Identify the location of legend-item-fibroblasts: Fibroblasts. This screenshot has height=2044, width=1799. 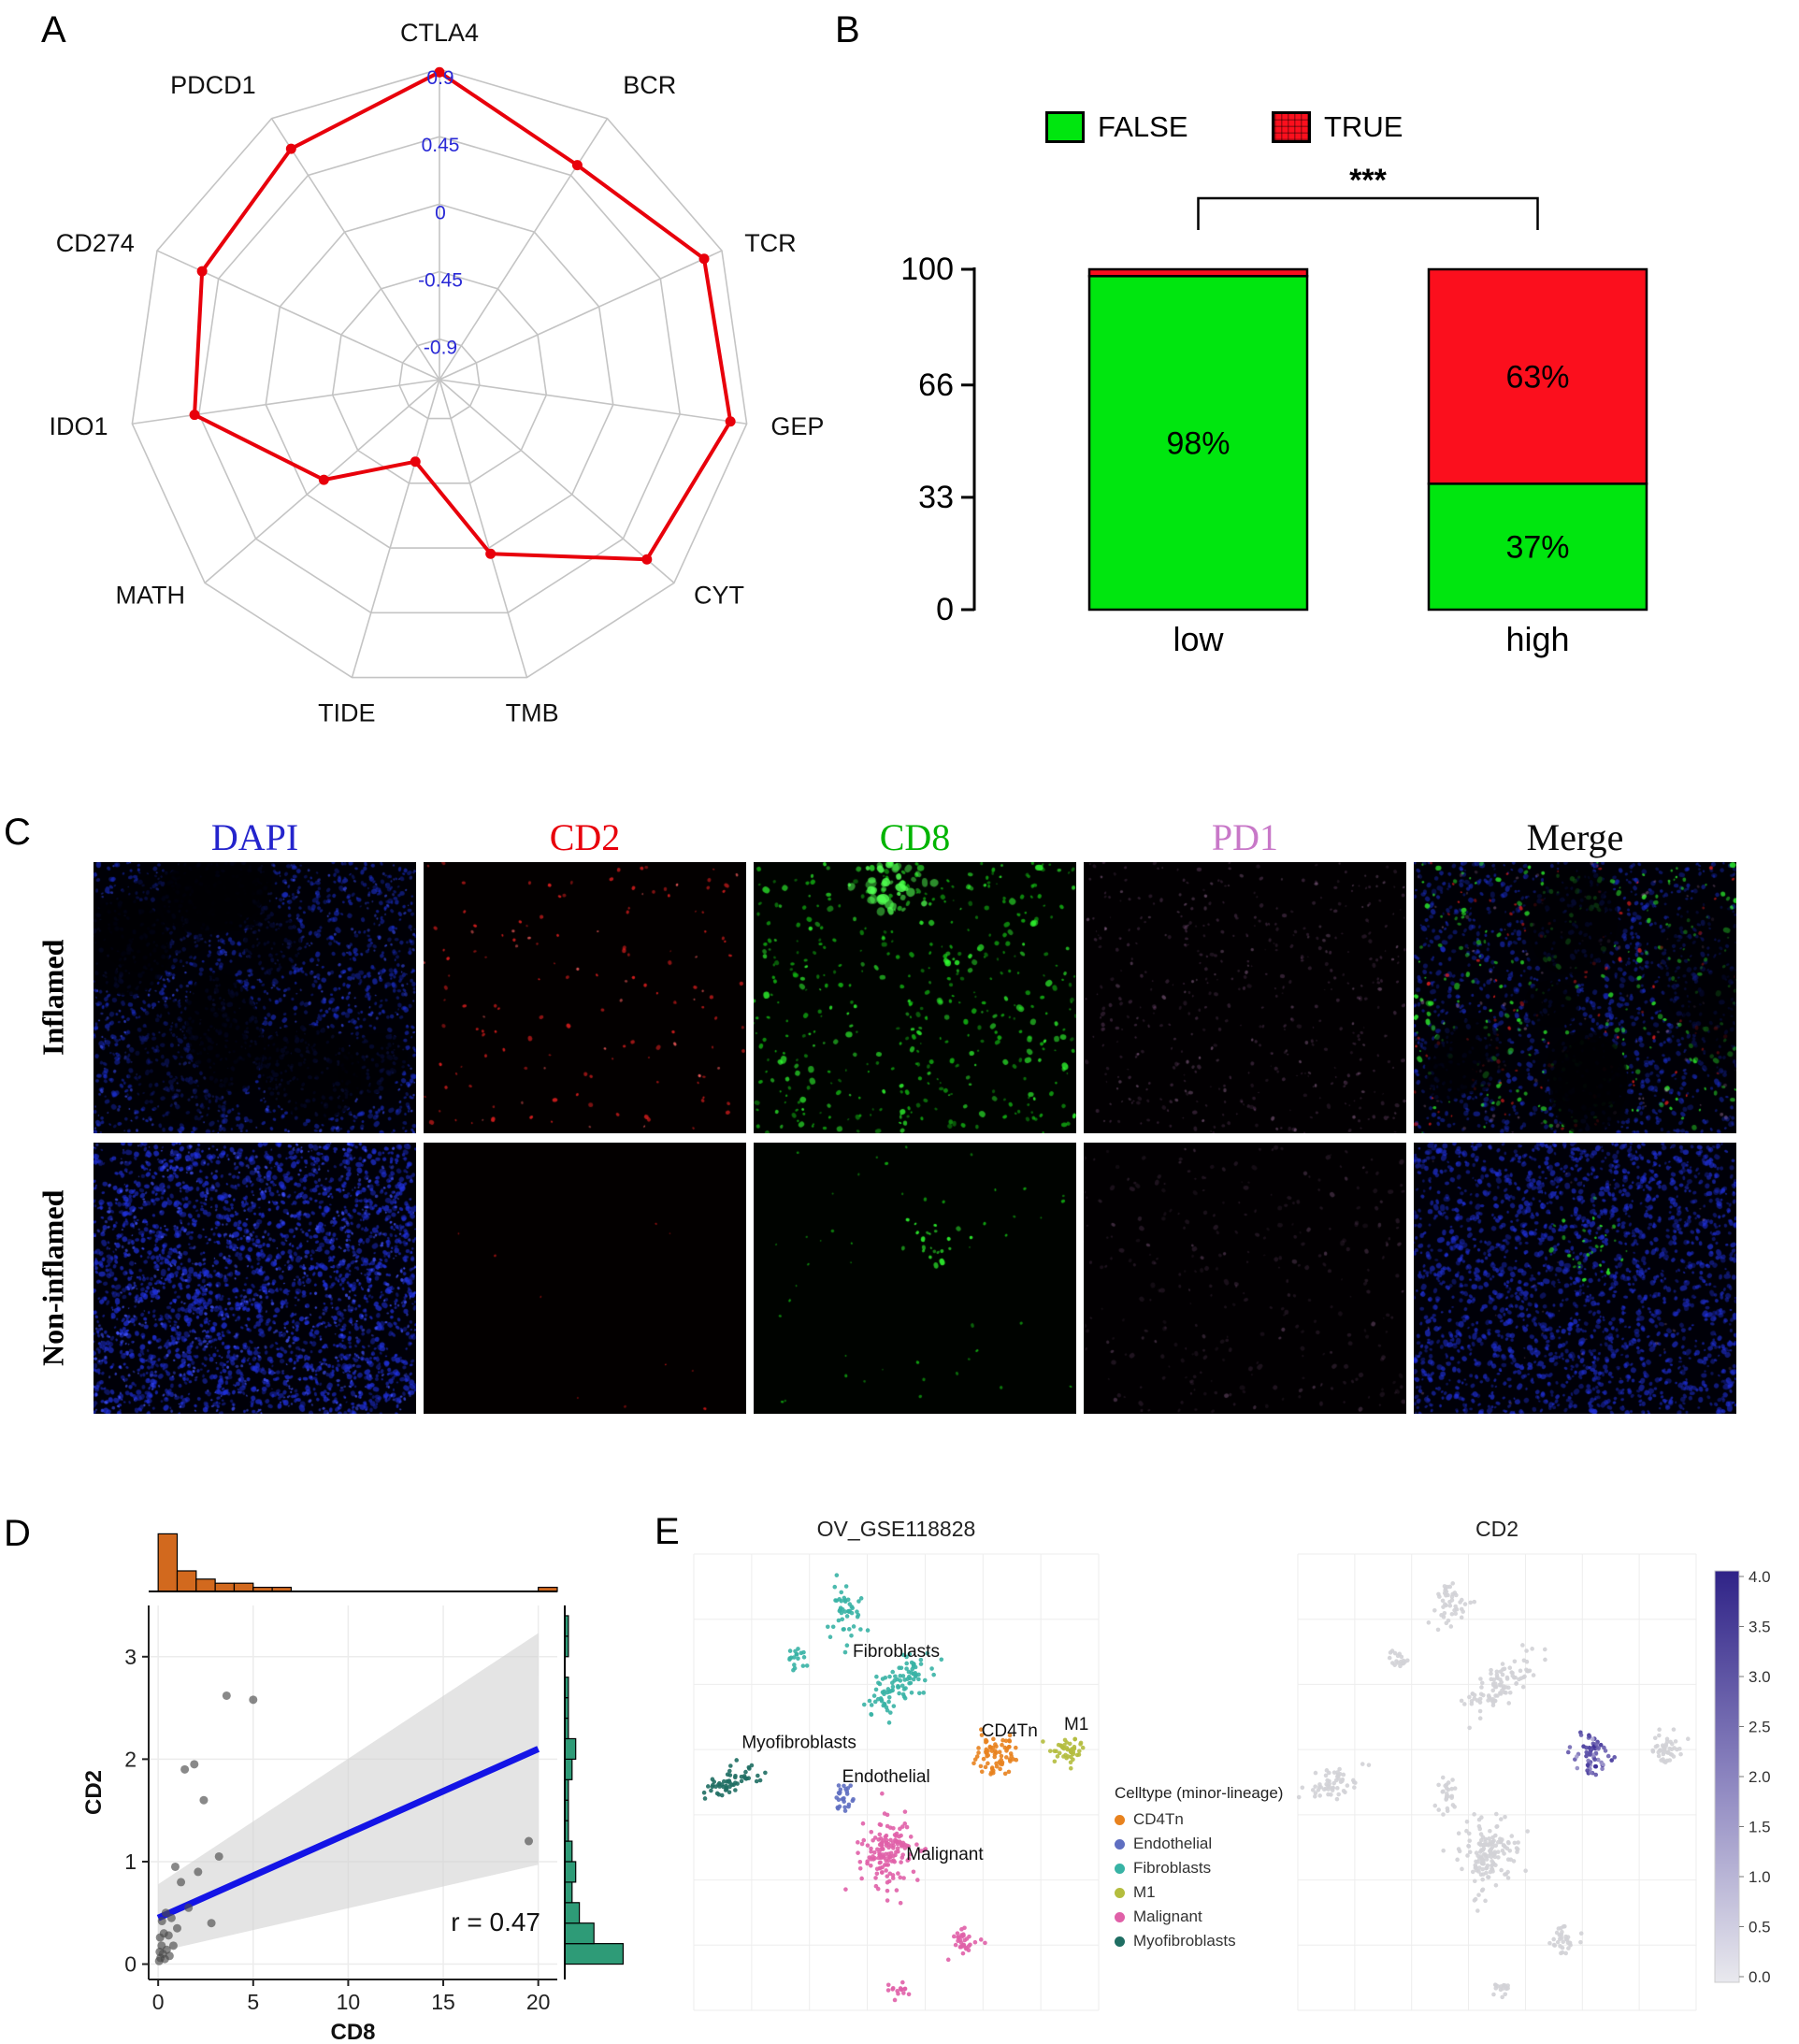
(1208, 1868).